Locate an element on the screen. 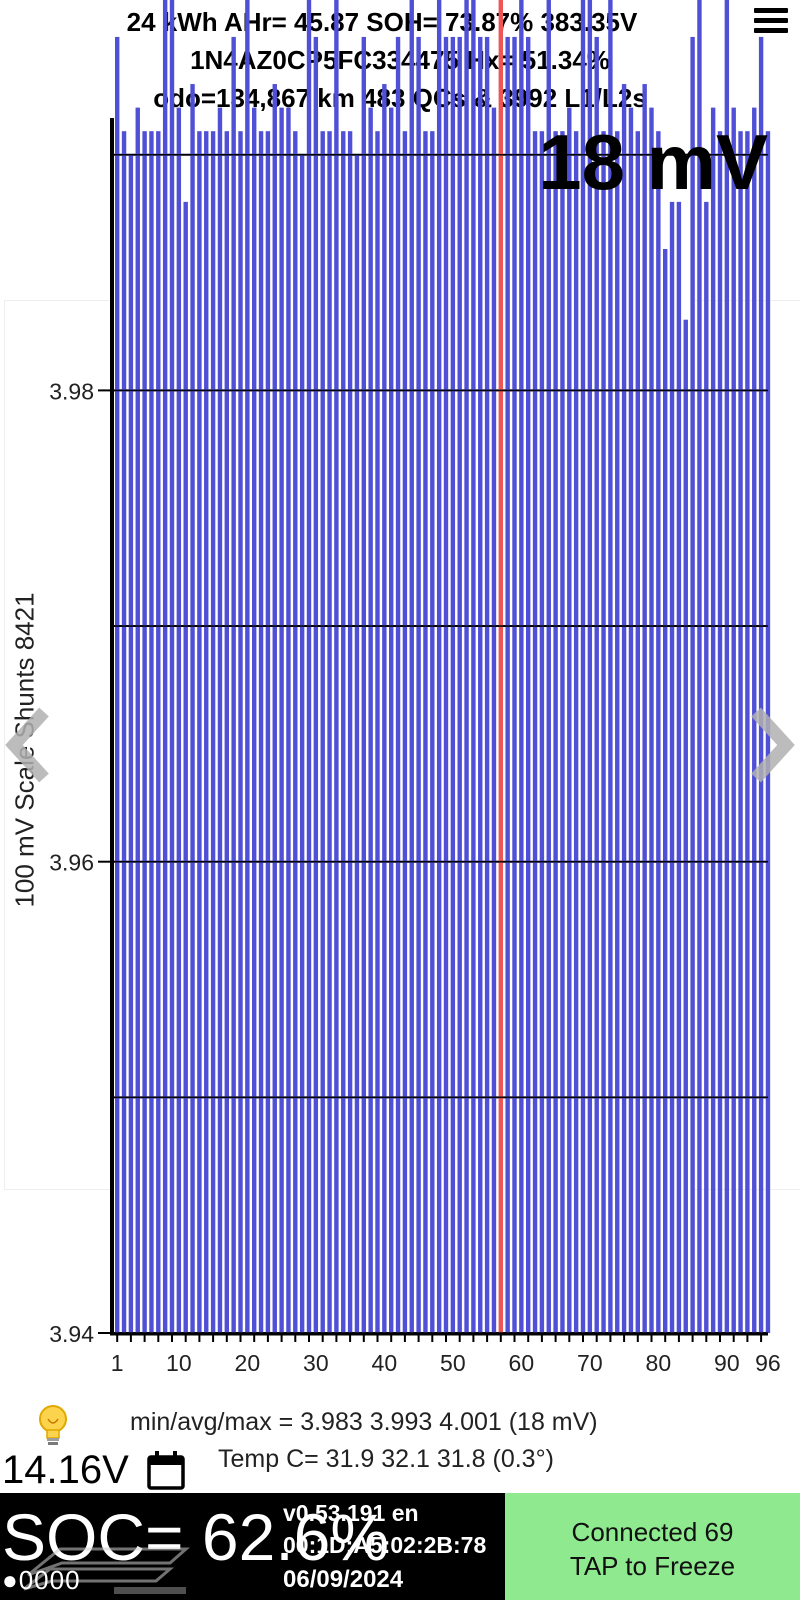 The height and width of the screenshot is (1600, 800). y-tick-labels: 4.044.024.003.983.963.94 is located at coordinates (80, 862).